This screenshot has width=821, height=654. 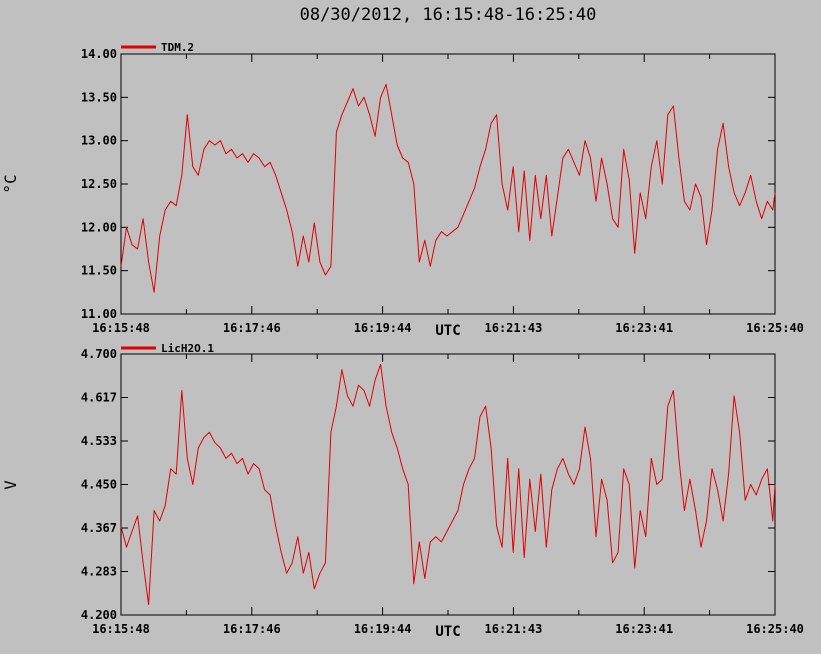 What do you see at coordinates (99, 398) in the screenshot?
I see `volt-ytick-label: 4.617` at bounding box center [99, 398].